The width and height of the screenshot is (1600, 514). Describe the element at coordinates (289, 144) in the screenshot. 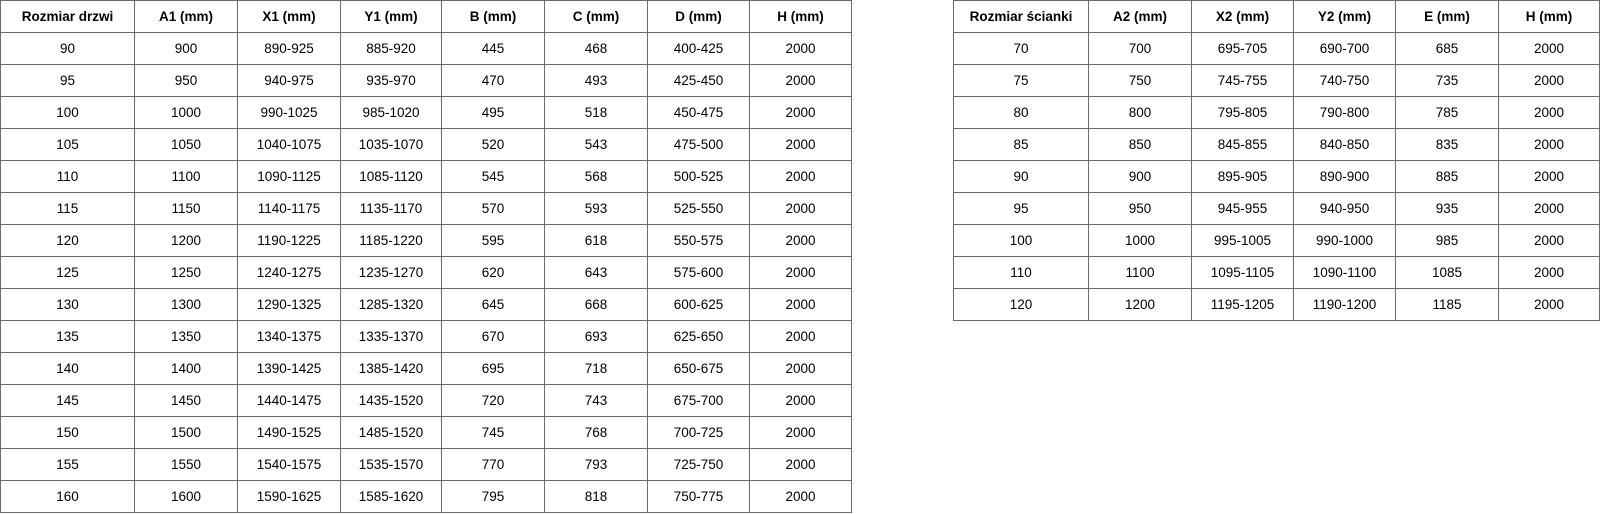

I see `table-cell: 1040-1075` at that location.